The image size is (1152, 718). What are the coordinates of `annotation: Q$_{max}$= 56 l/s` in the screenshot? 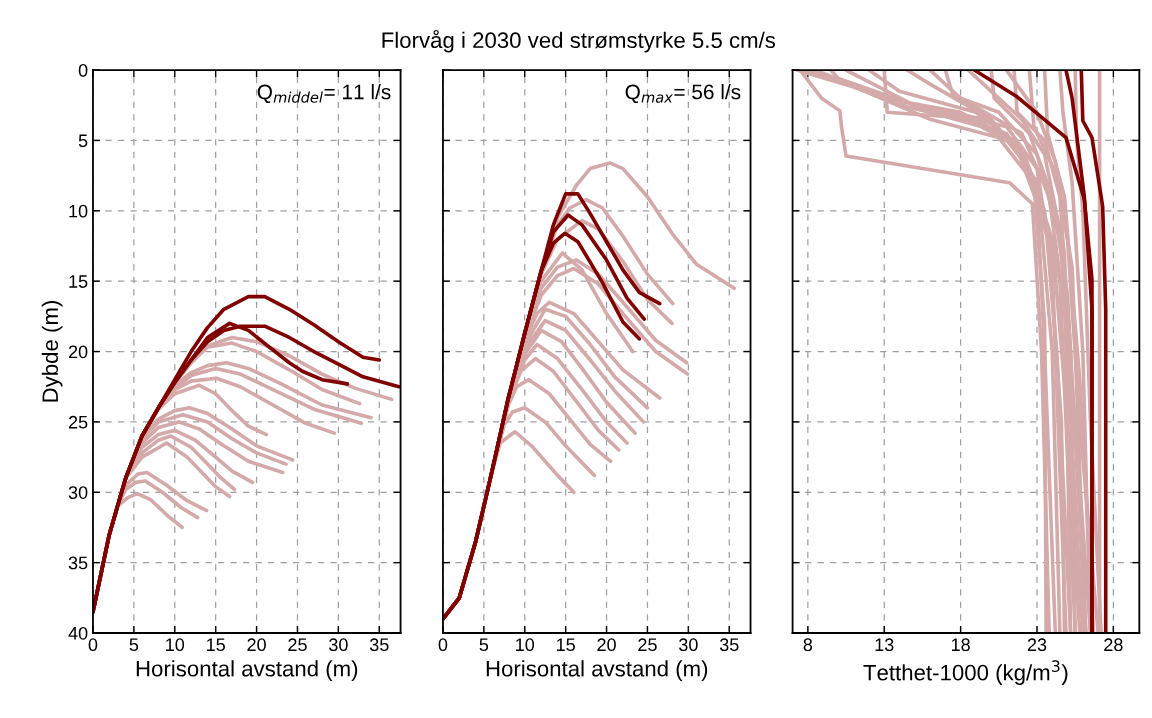 It's located at (683, 94).